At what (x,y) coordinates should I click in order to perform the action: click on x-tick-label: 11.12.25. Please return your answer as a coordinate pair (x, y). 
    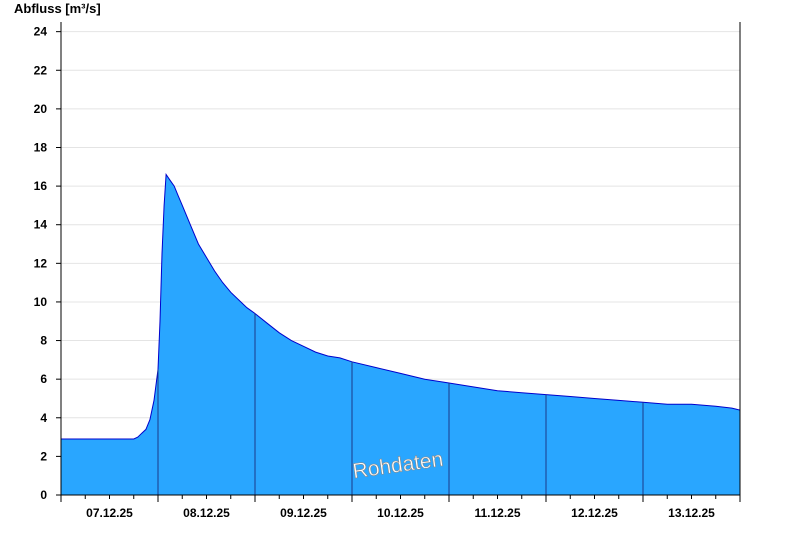
    Looking at the image, I should click on (497, 513).